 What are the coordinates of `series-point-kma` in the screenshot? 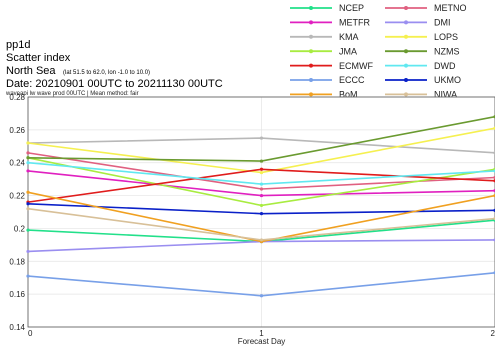 It's located at (261, 138).